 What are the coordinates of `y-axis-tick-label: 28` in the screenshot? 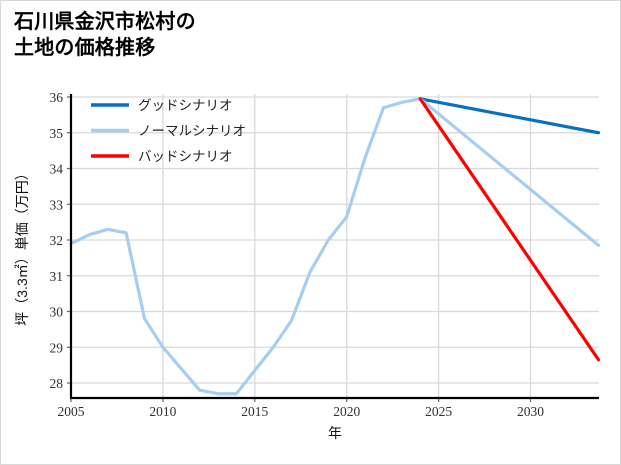 It's located at (57, 383).